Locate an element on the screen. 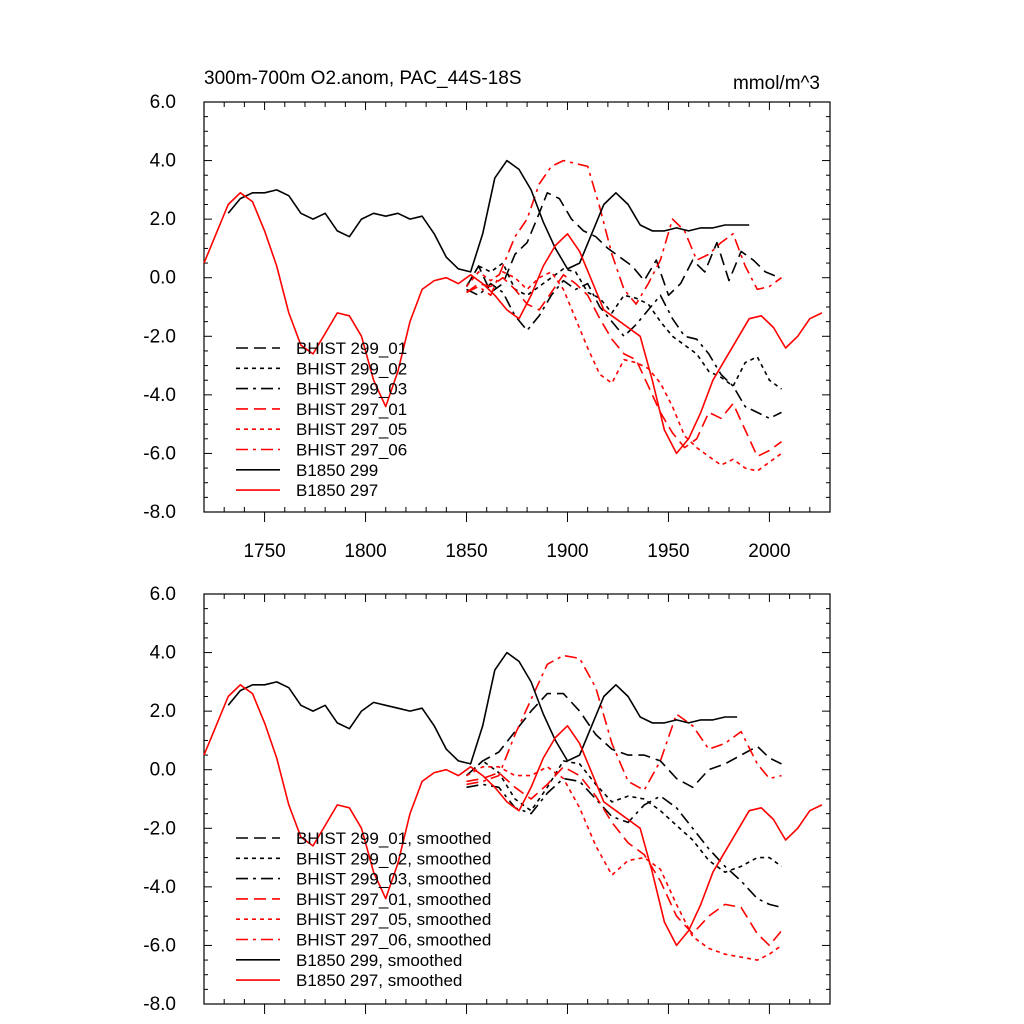 The image size is (1024, 1024). legend-label: B1850 299, smoothed is located at coordinates (379, 960).